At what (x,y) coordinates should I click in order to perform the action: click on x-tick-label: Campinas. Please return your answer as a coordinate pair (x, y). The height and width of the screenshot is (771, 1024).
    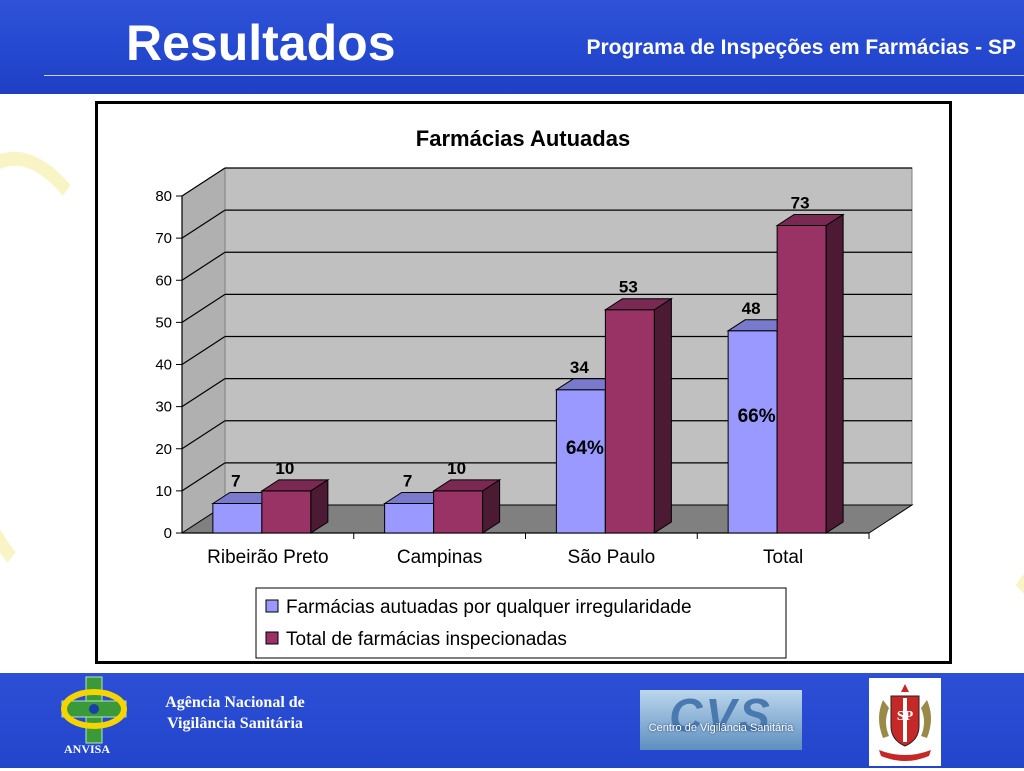
    Looking at the image, I should click on (440, 557).